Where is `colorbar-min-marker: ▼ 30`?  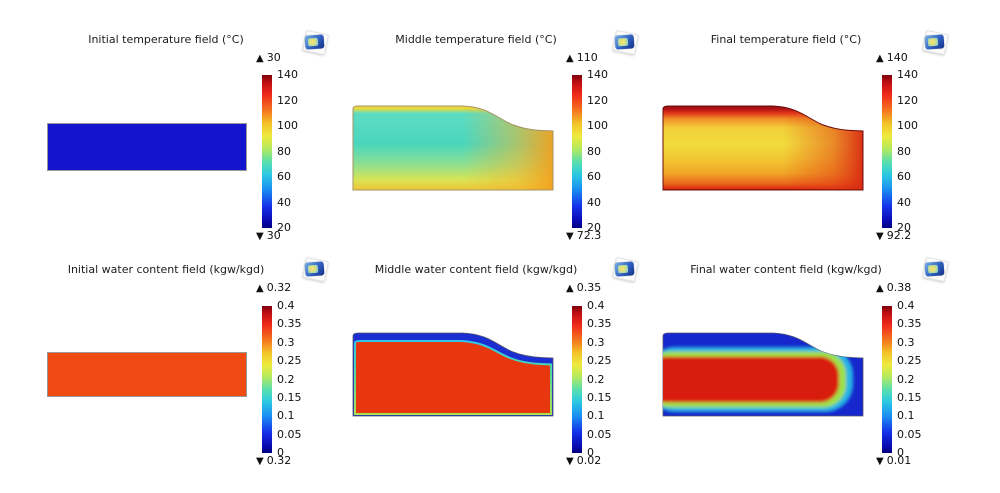 colorbar-min-marker: ▼ 30 is located at coordinates (268, 235).